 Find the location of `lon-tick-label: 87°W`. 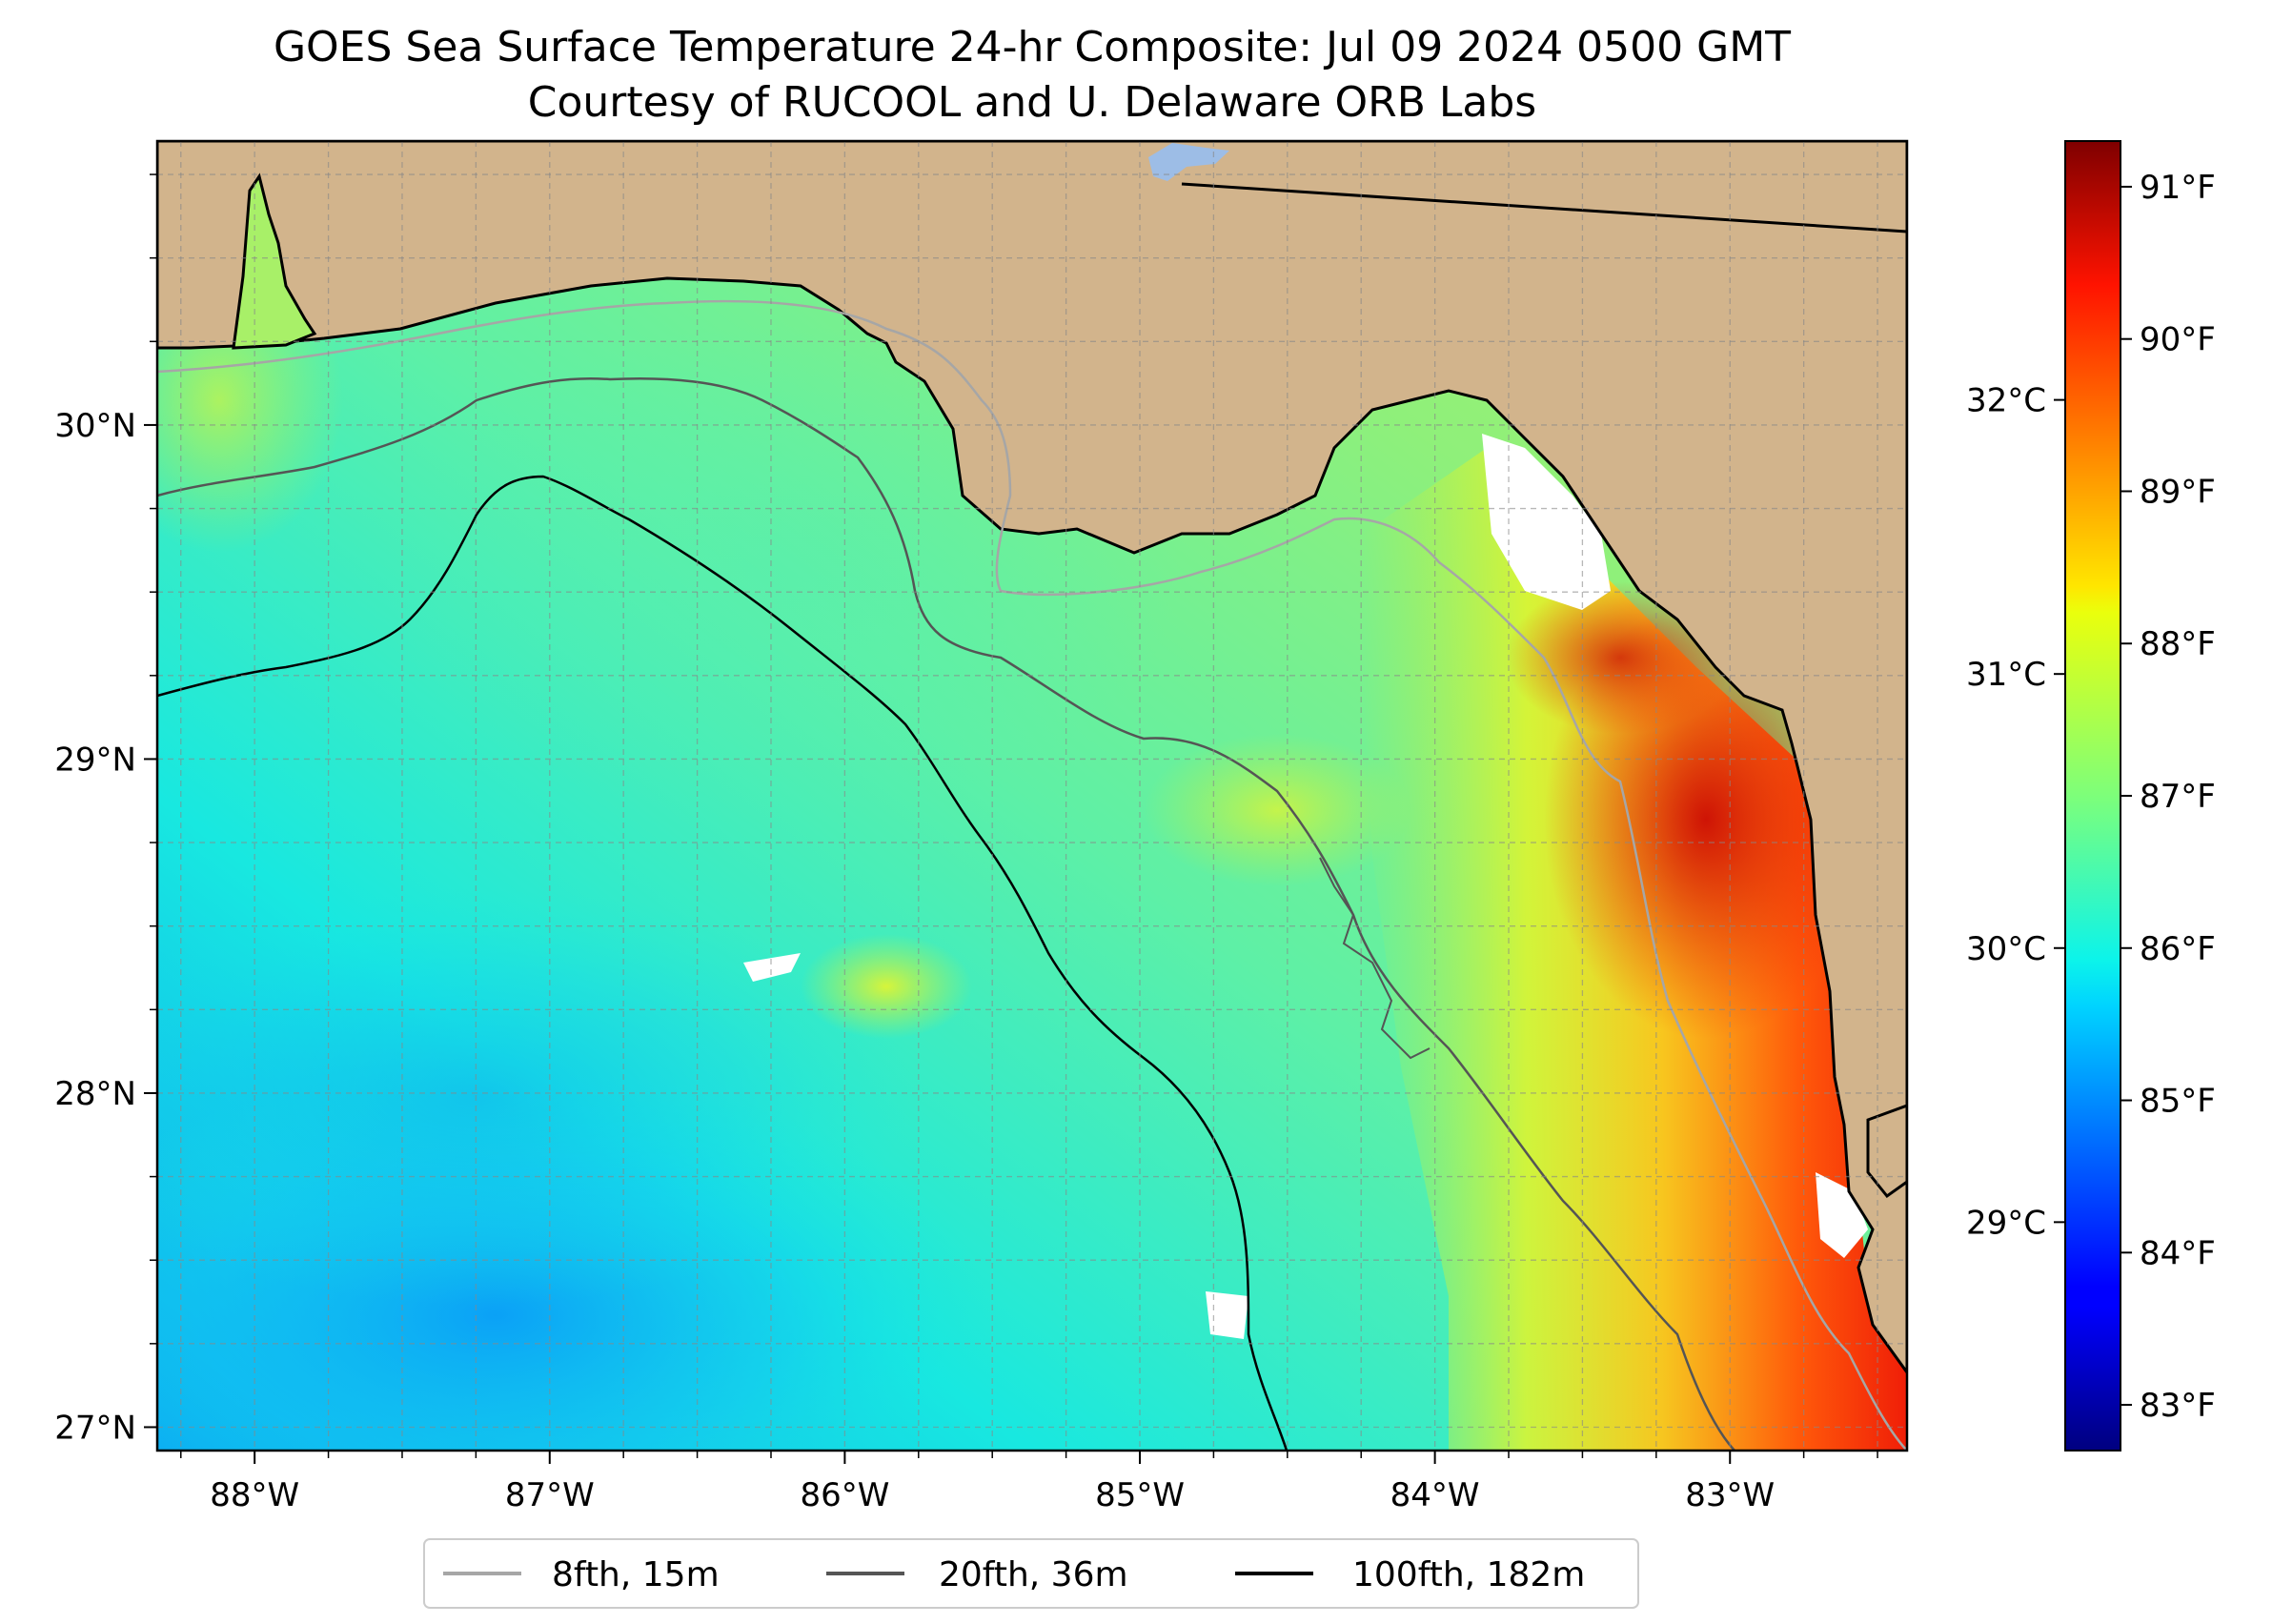

lon-tick-label: 87°W is located at coordinates (550, 1495).